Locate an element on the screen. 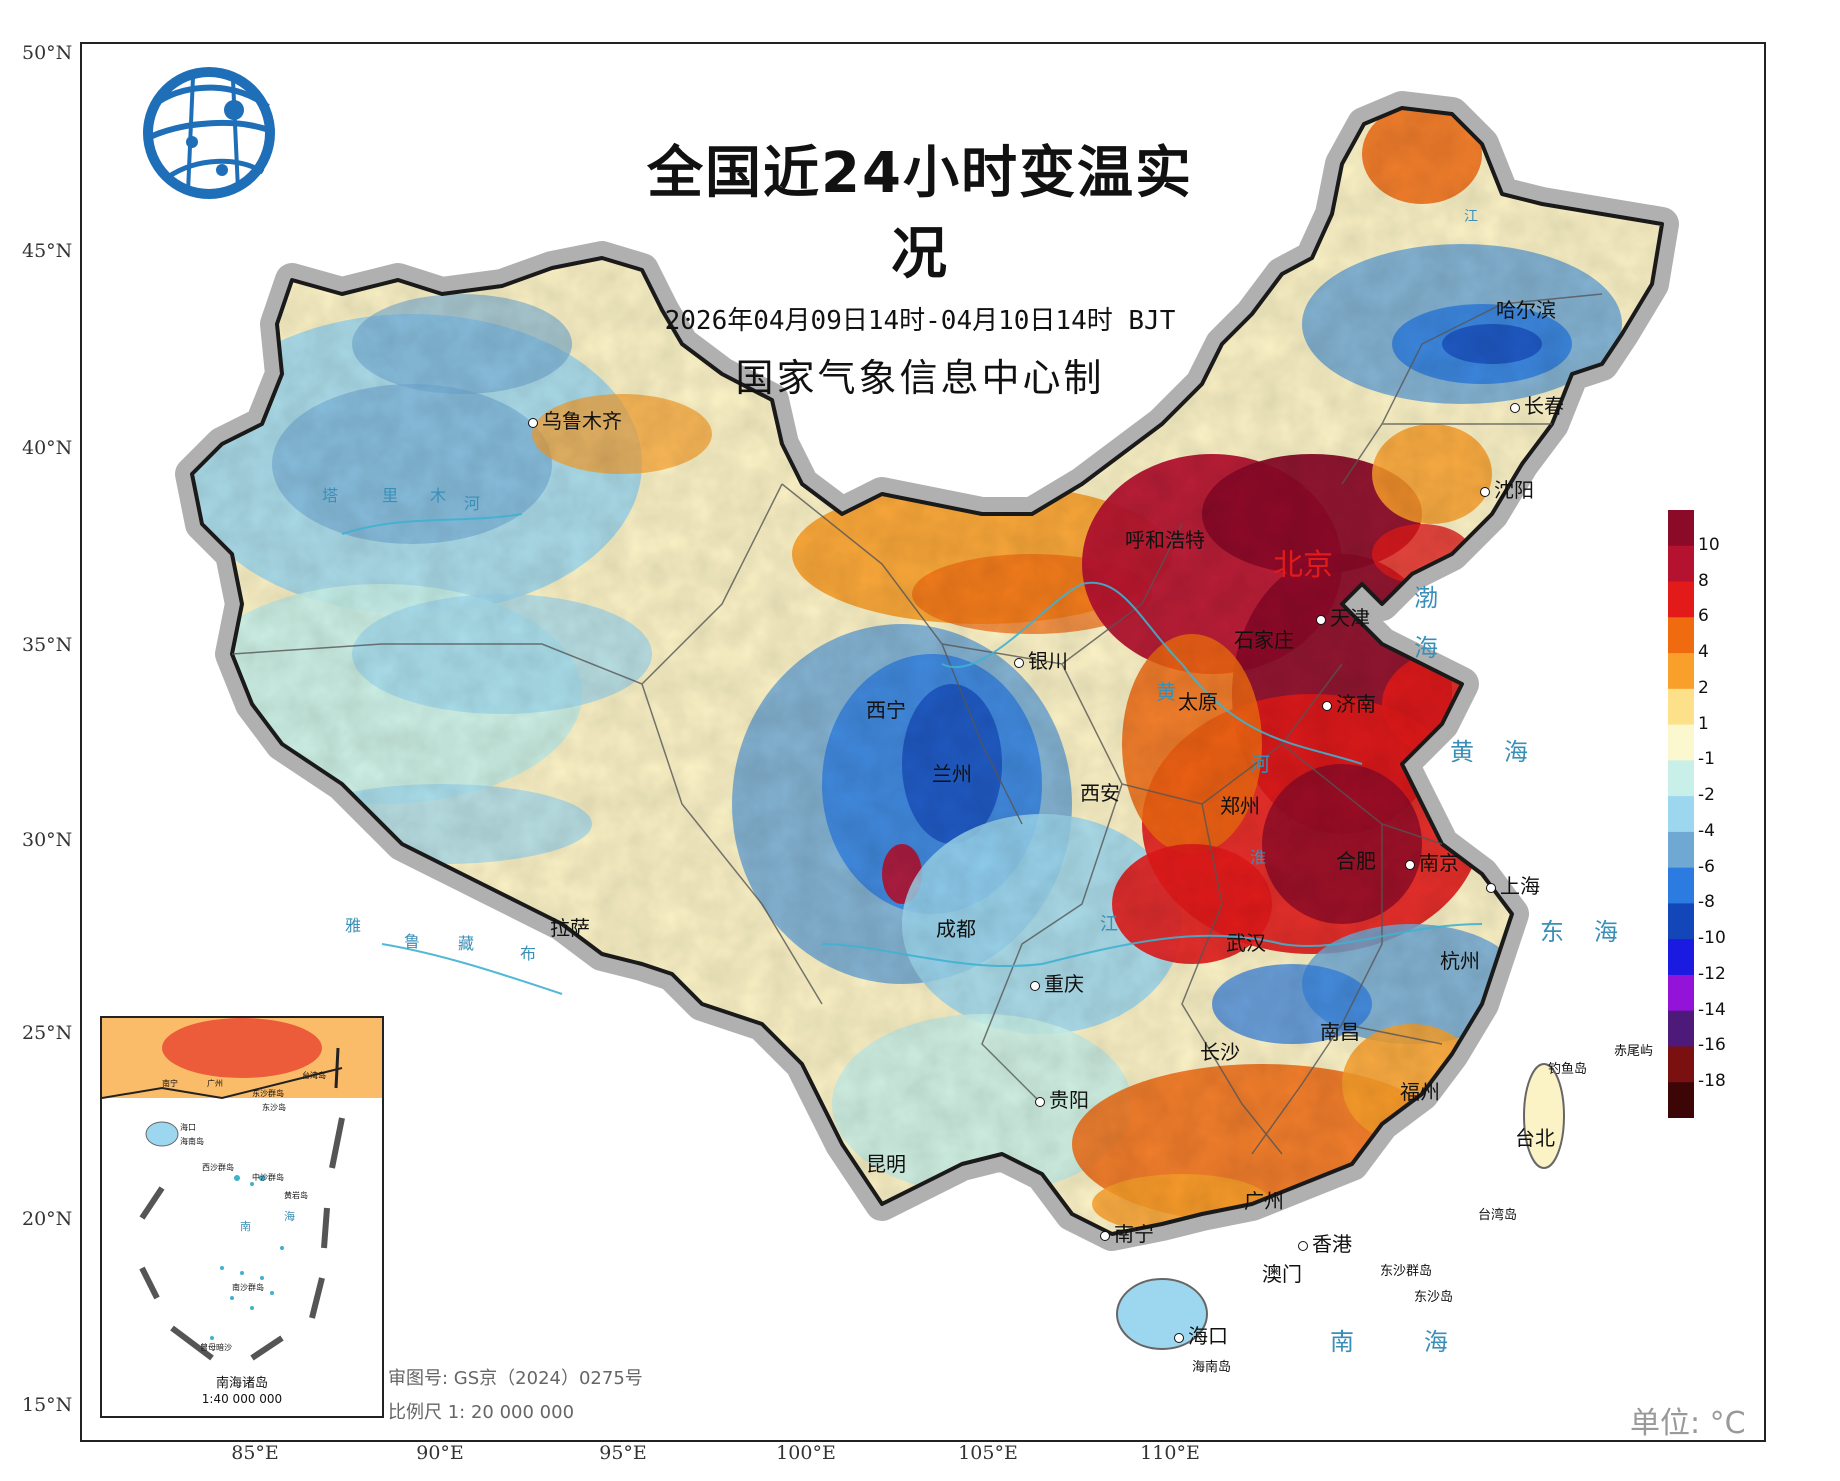  city-zhengzhou: 郑州 is located at coordinates (1240, 806).